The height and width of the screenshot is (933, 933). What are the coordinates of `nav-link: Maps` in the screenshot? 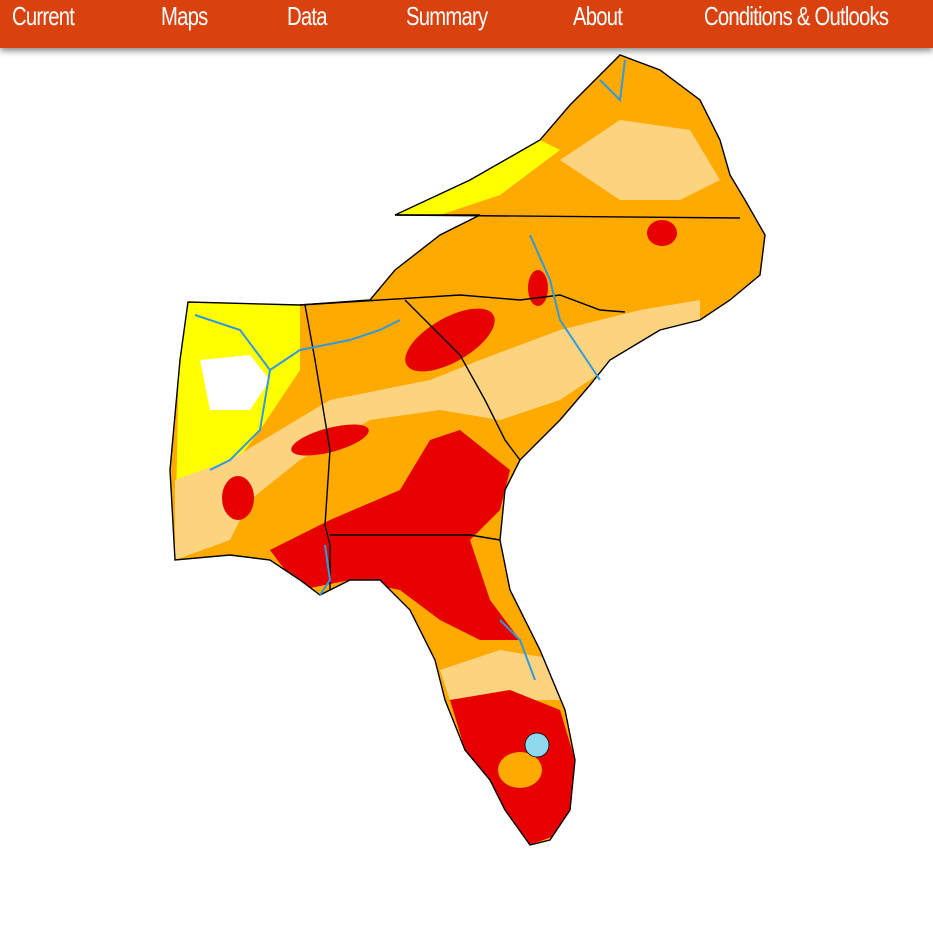 It's located at (184, 16).